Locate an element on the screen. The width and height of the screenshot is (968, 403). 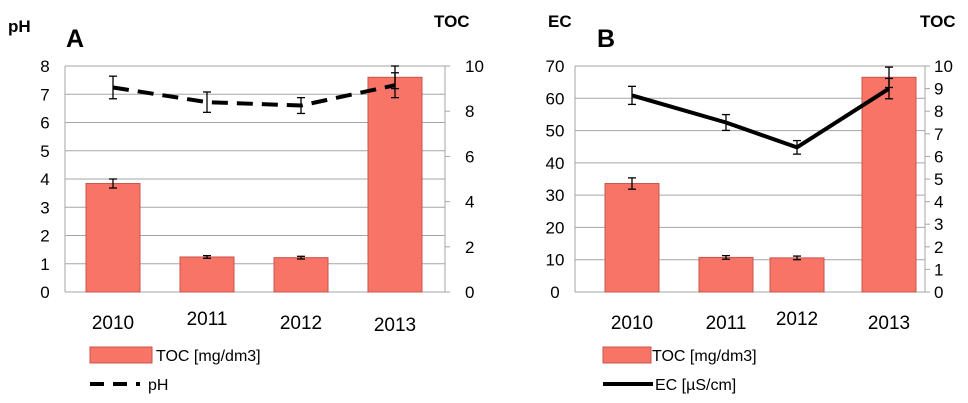
left-axis-tick-label: 5 is located at coordinates (44, 151).